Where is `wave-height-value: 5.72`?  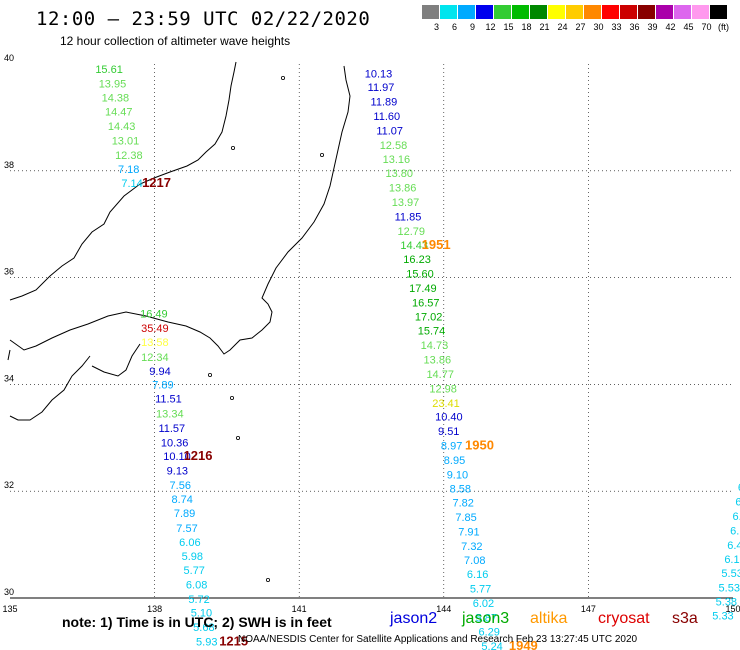 wave-height-value: 5.72 is located at coordinates (198, 600).